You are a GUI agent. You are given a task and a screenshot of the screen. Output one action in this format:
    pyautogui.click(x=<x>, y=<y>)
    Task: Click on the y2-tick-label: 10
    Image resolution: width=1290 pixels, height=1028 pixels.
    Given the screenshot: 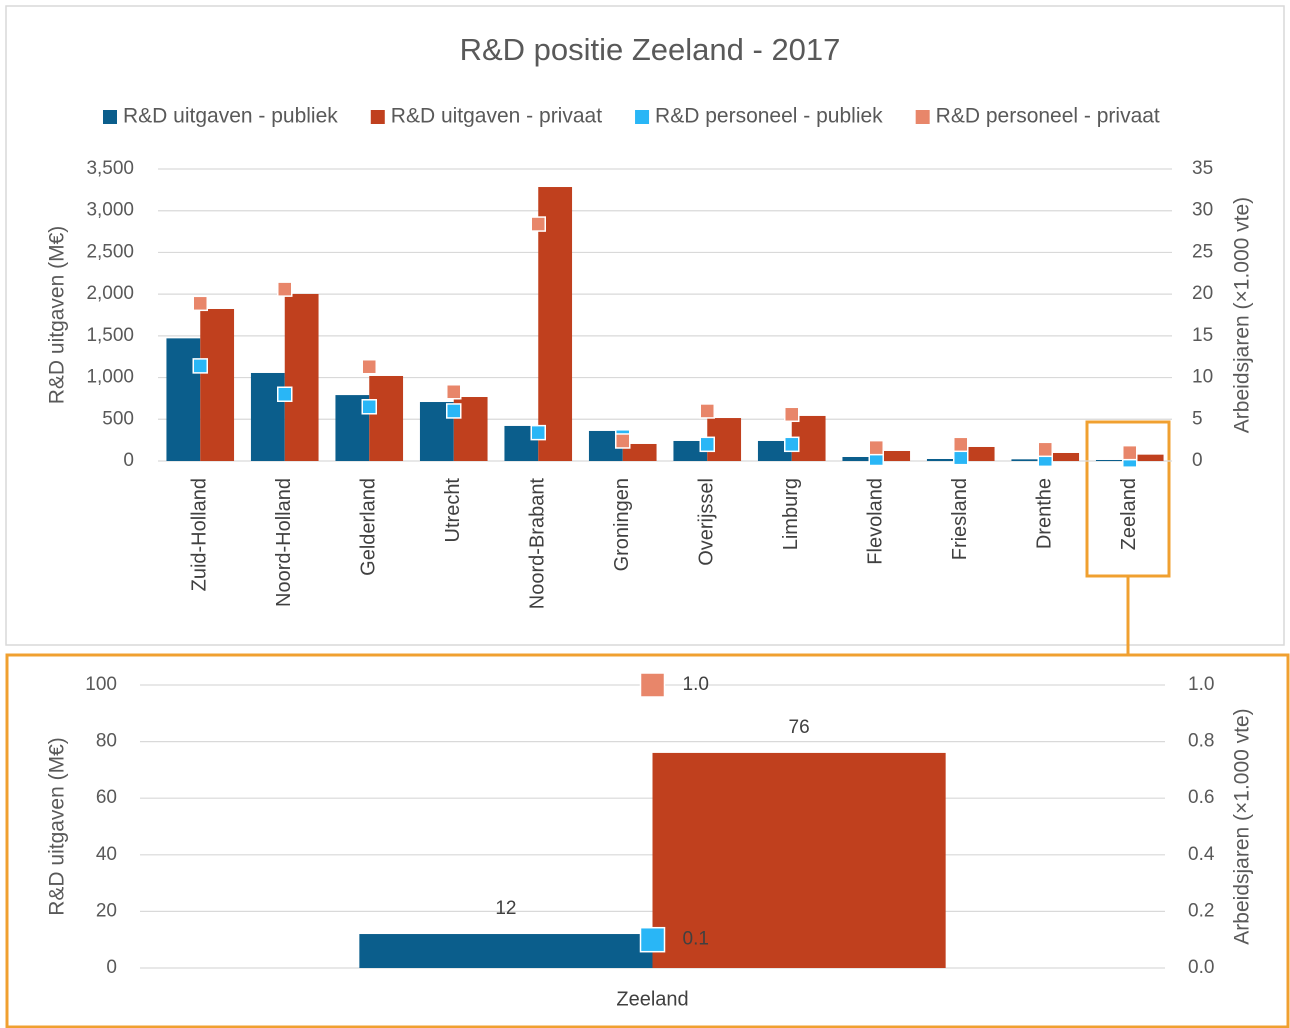 What is the action you would take?
    pyautogui.click(x=1202, y=377)
    